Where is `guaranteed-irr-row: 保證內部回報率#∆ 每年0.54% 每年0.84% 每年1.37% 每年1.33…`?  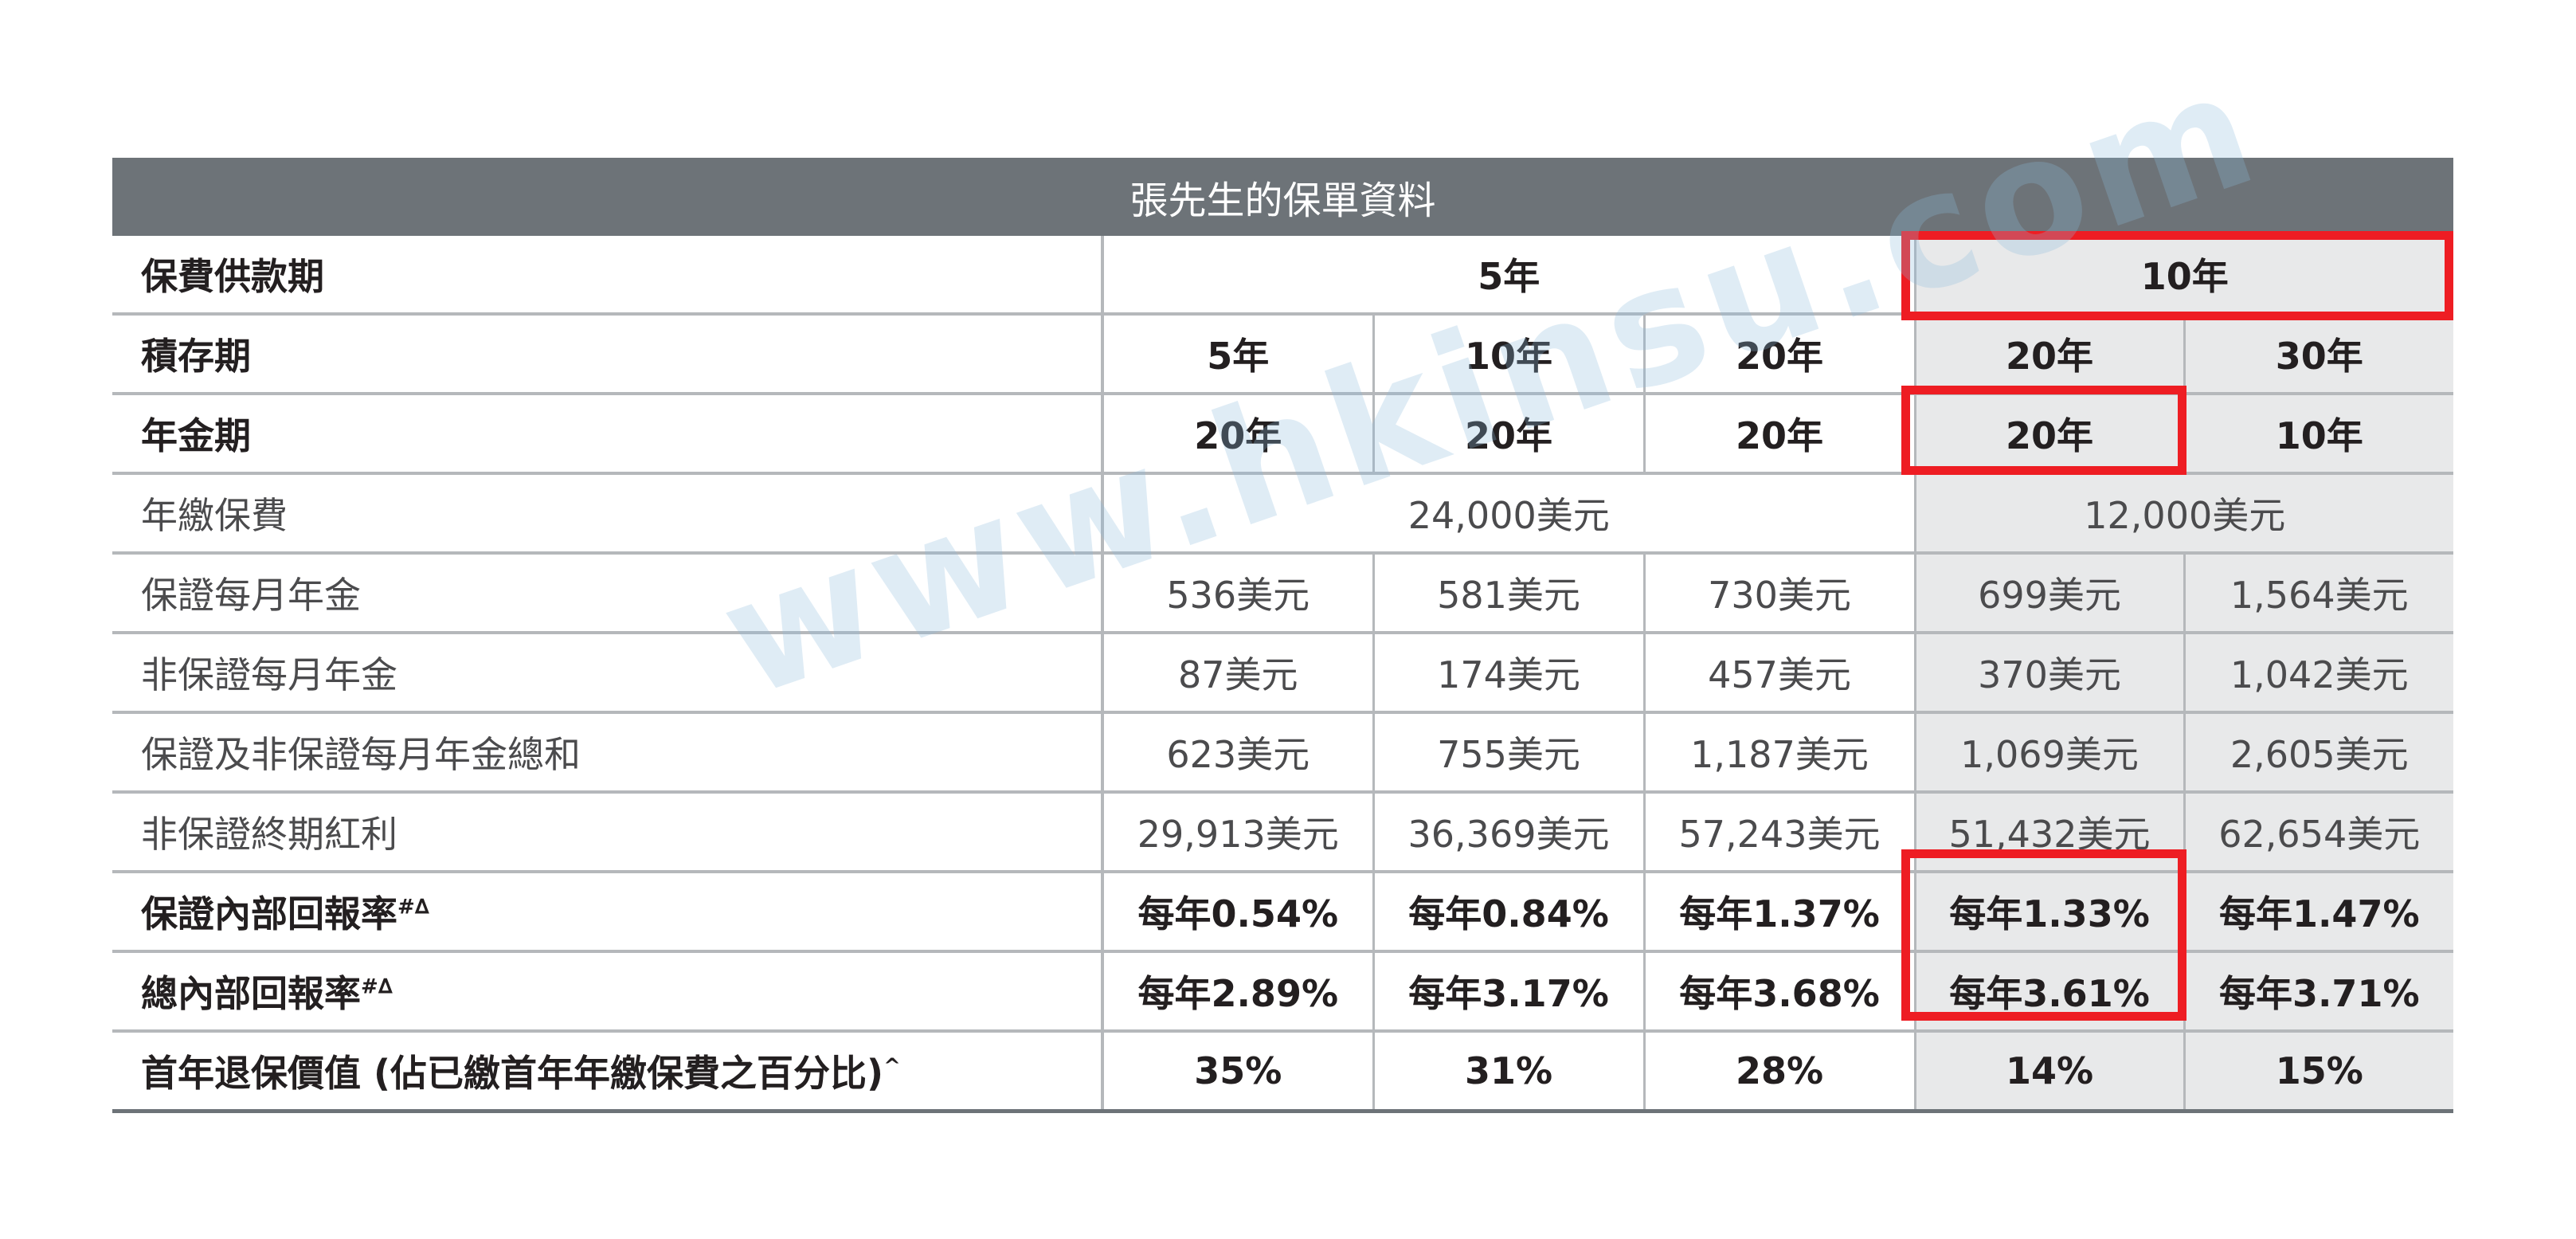
guaranteed-irr-row: 保證內部回報率#∆ 每年0.54% 每年0.84% 每年1.37% 每年1.33… is located at coordinates (1283, 911).